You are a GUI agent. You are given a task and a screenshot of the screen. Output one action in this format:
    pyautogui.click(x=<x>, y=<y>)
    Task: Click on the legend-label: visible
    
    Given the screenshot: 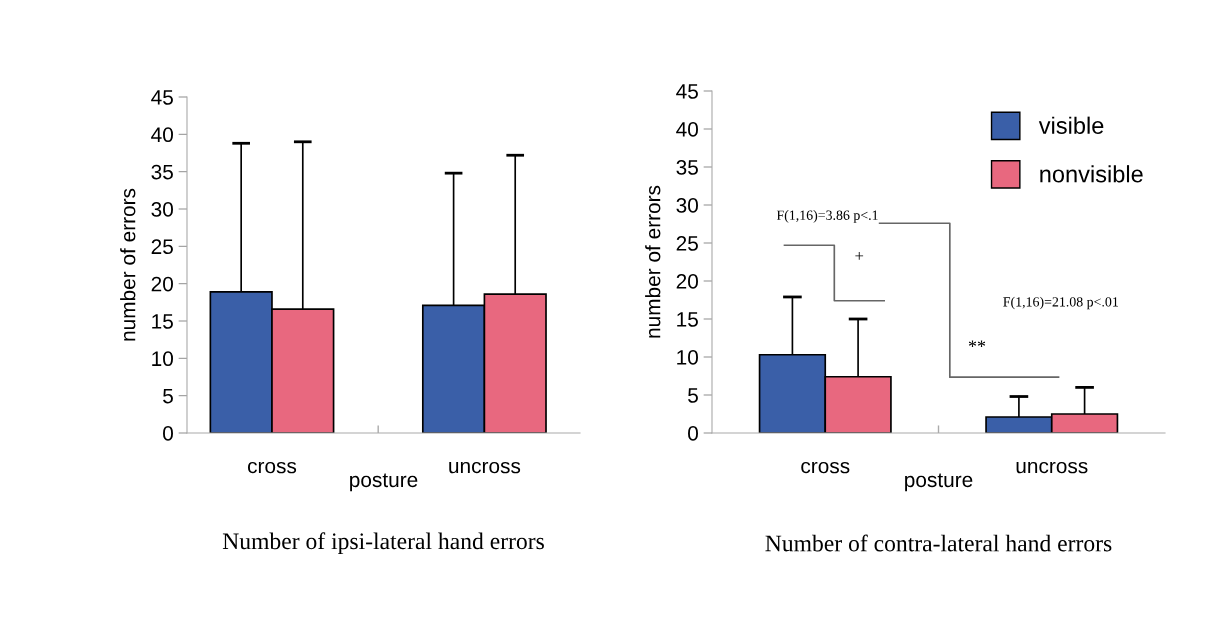 What is the action you would take?
    pyautogui.click(x=1071, y=125)
    